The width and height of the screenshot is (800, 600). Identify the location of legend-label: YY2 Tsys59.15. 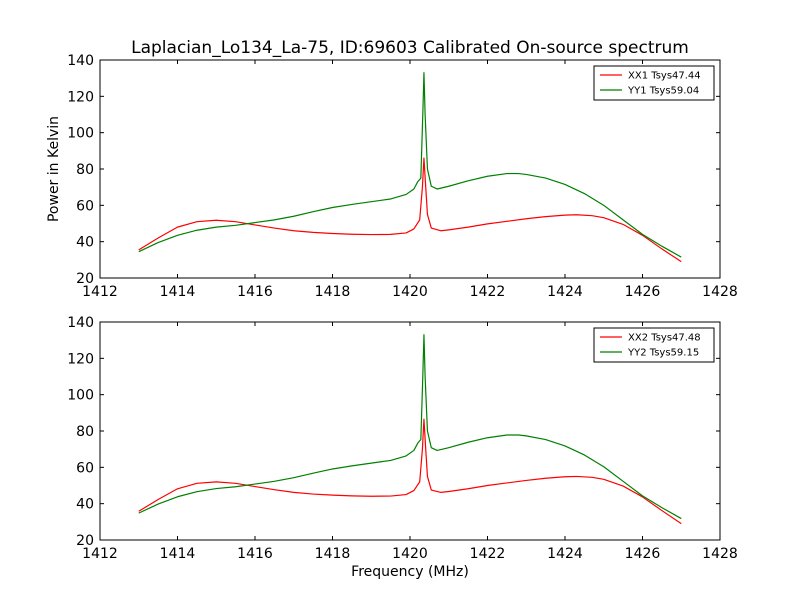
(663, 353).